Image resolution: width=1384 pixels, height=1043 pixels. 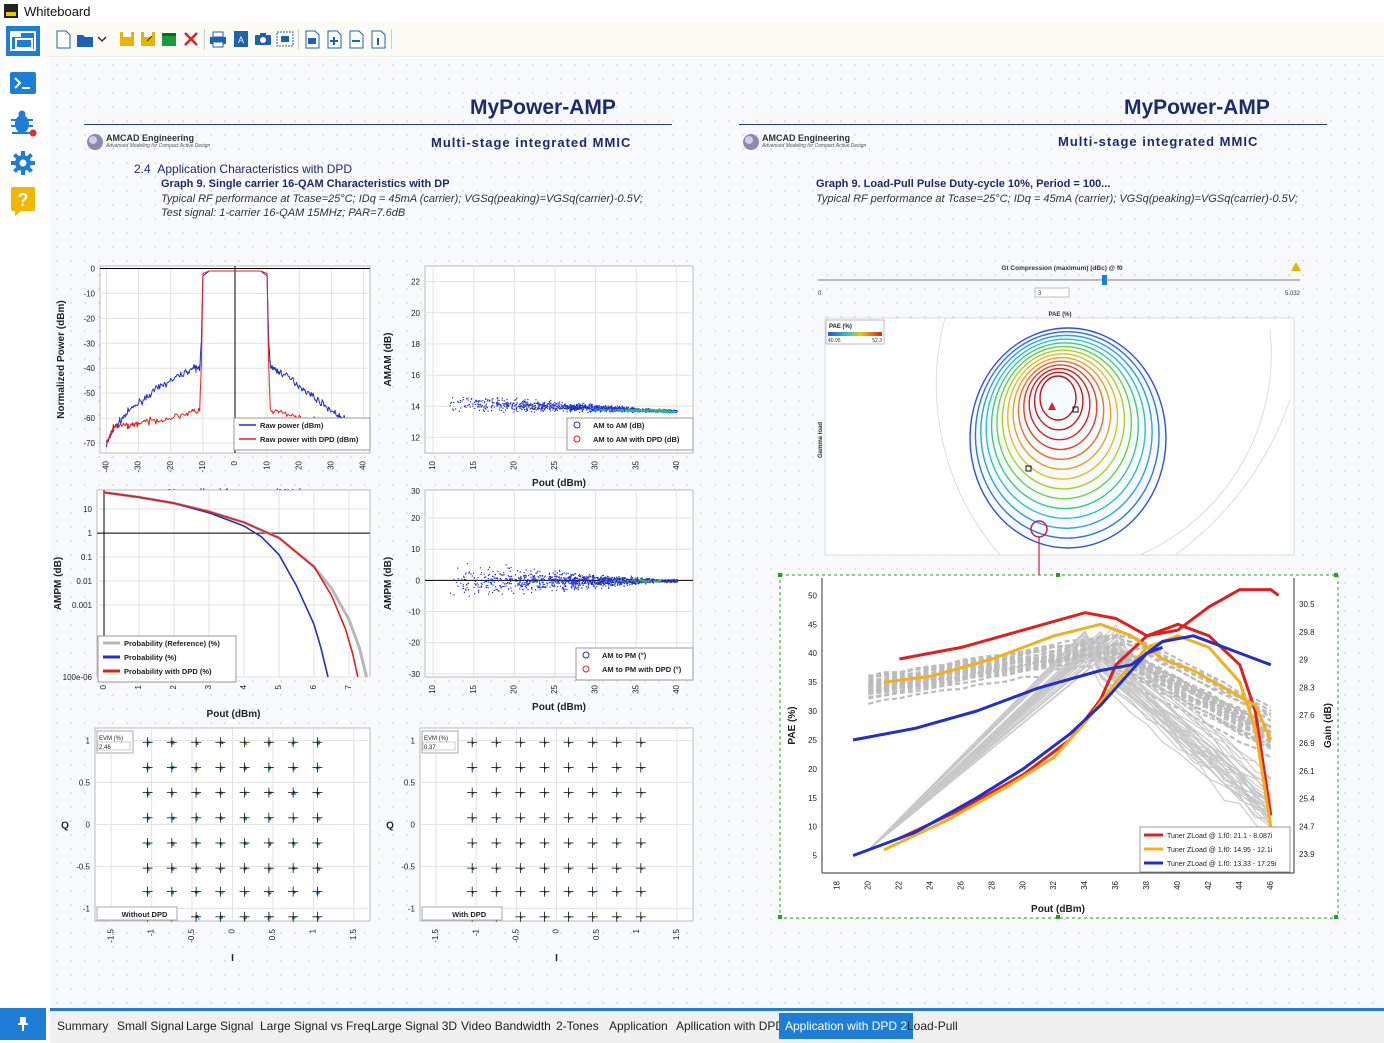 What do you see at coordinates (432, 464) in the screenshot?
I see `x-tick-label: 10` at bounding box center [432, 464].